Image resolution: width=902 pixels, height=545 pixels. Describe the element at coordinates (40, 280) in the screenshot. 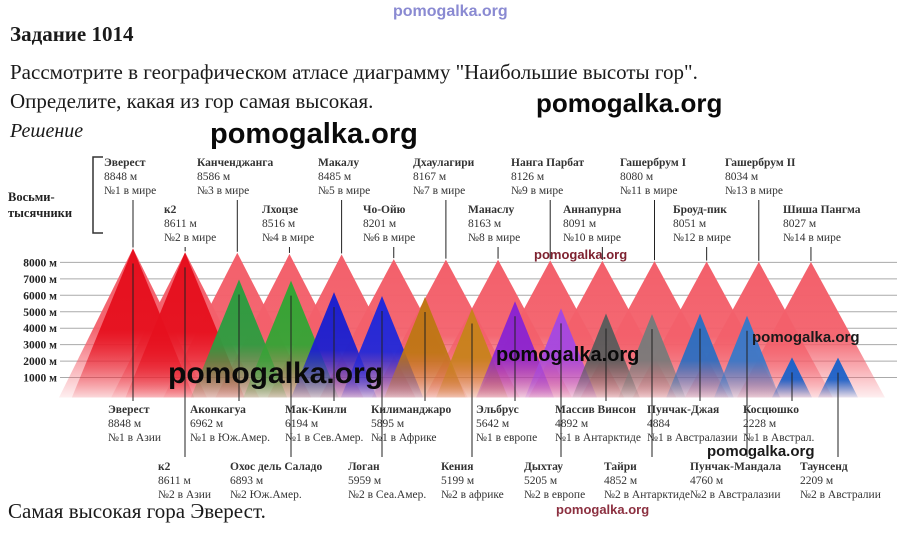

I see `y-axis-tick: 7000 м` at that location.